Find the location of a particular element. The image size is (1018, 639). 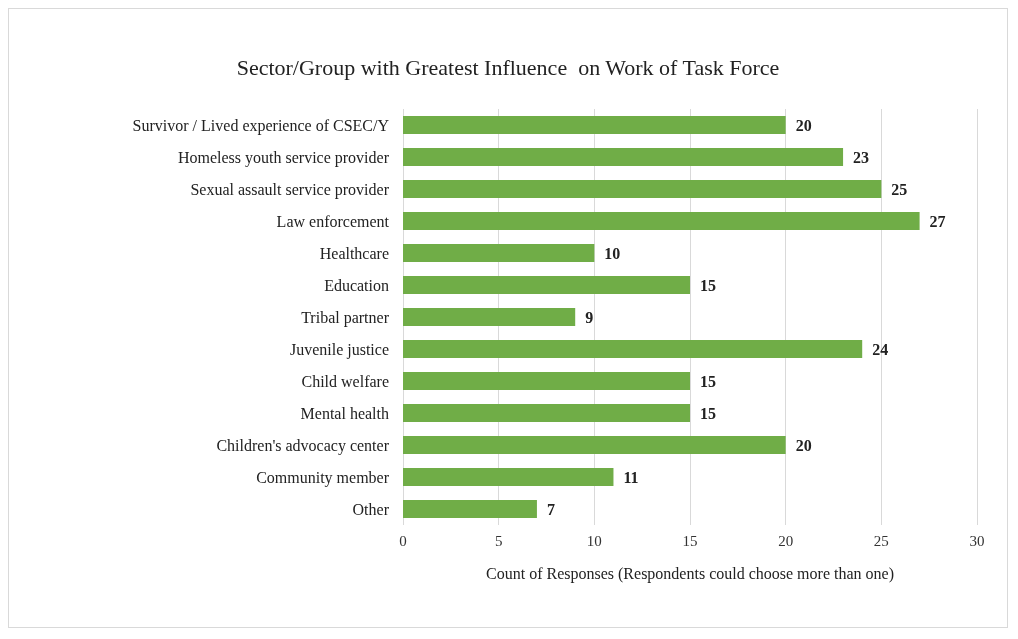

data-label: 24 is located at coordinates (880, 349).